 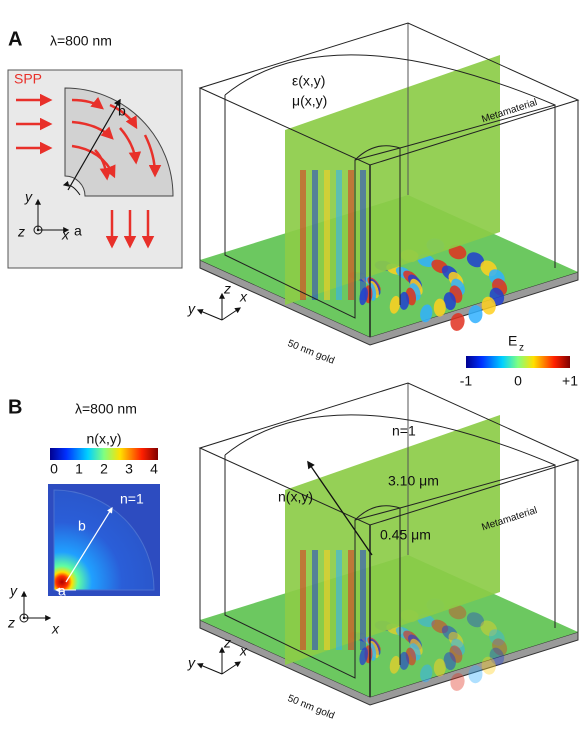 What do you see at coordinates (15, 407) in the screenshot?
I see `panel-label: B` at bounding box center [15, 407].